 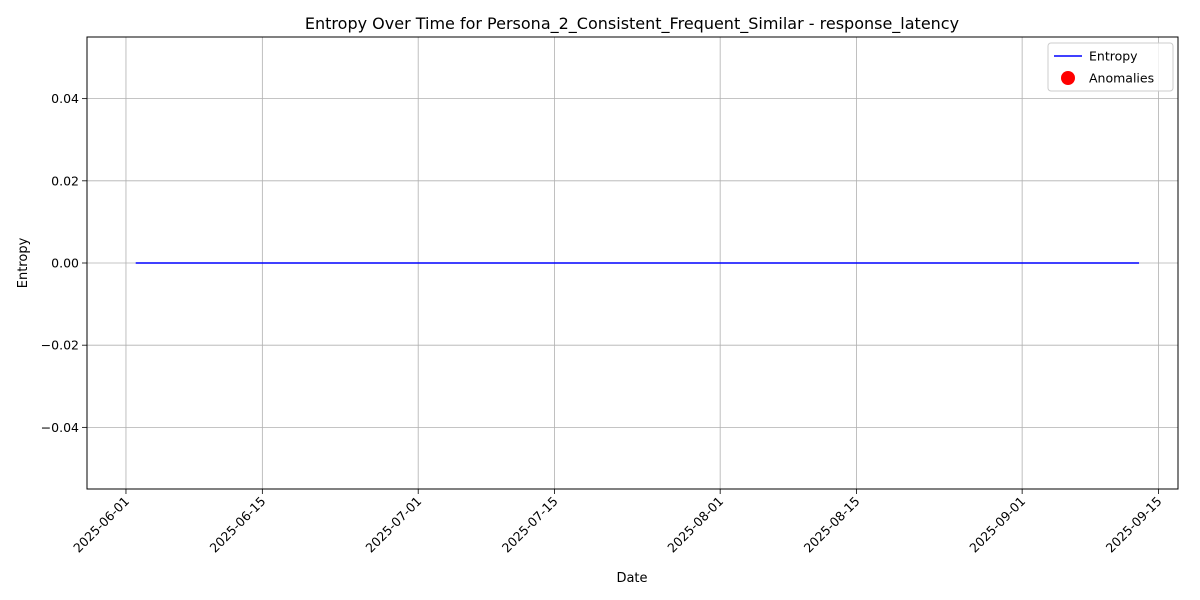 I want to click on x-tick-label: 2025-08-15, so click(x=832, y=525).